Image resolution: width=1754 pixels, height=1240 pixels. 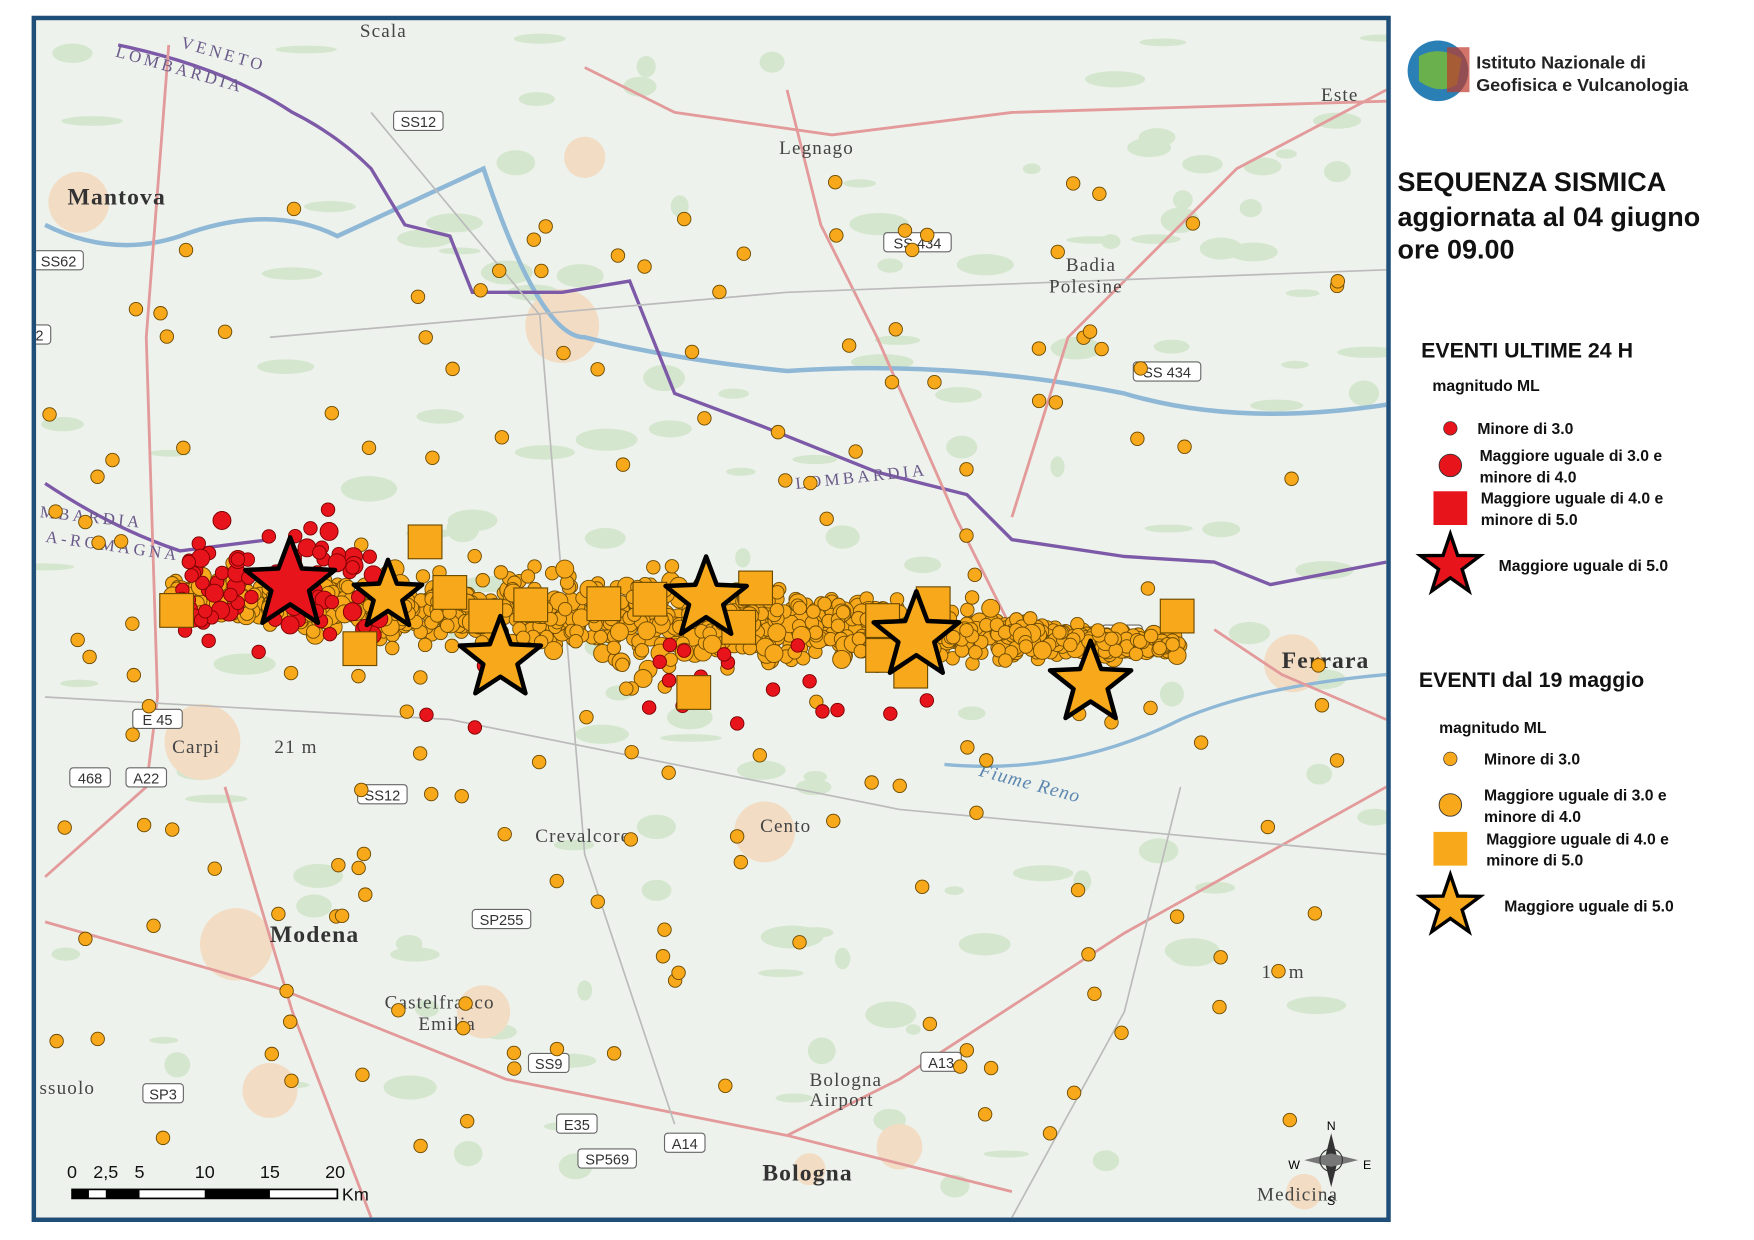 I want to click on place-label: Ferrara, so click(x=1326, y=661).